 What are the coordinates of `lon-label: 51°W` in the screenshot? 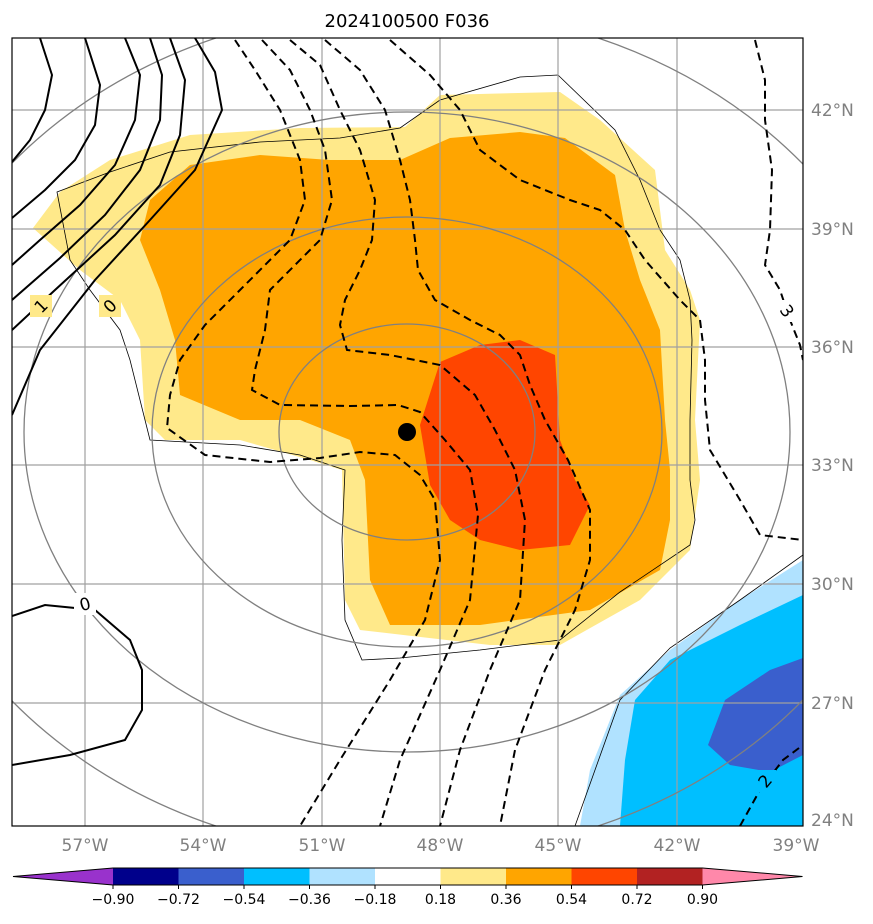 It's located at (322, 846).